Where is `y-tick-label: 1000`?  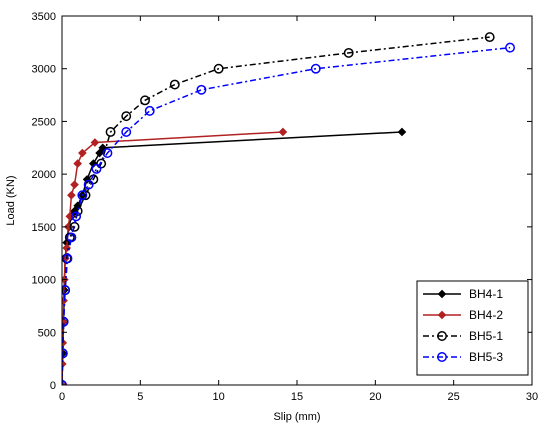
y-tick-label: 1000 is located at coordinates (44, 281).